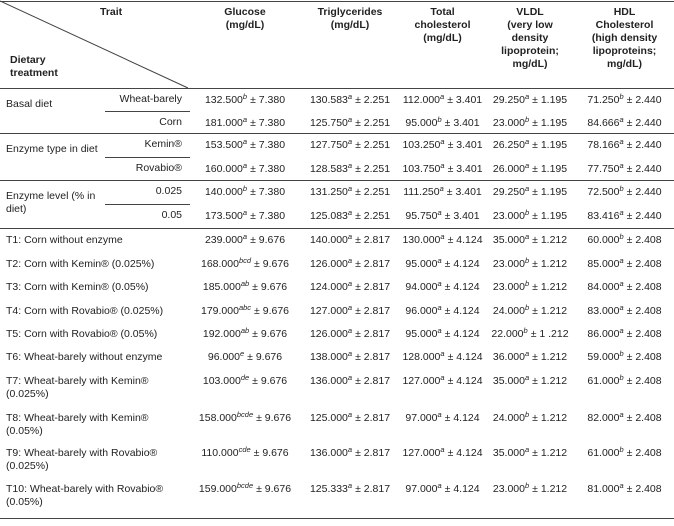  Describe the element at coordinates (508, 453) in the screenshot. I see `mean: 35.000` at that location.